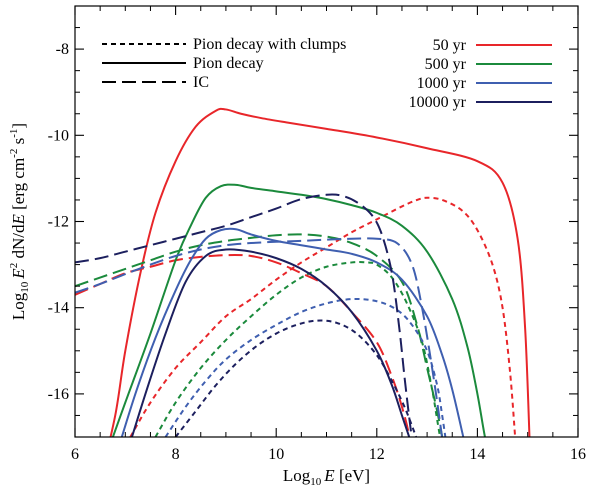 The image size is (592, 497). I want to click on y-tick-label: -10, so click(58, 135).